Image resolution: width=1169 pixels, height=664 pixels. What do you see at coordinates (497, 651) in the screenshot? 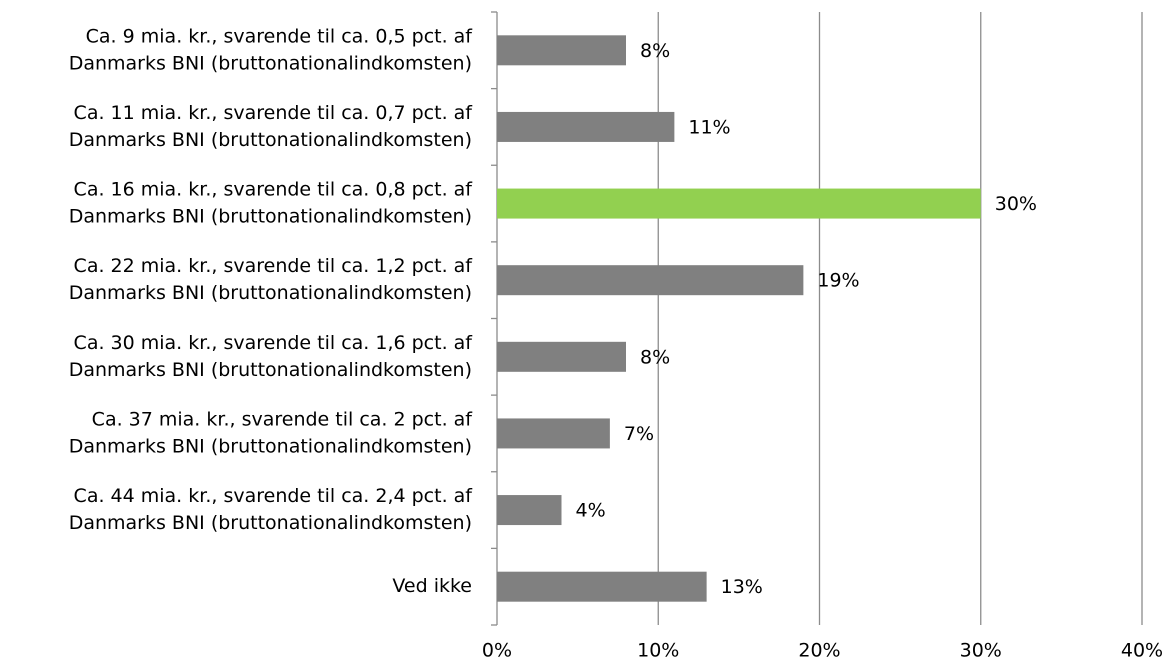
I see `x-tick-label: 0%` at bounding box center [497, 651].